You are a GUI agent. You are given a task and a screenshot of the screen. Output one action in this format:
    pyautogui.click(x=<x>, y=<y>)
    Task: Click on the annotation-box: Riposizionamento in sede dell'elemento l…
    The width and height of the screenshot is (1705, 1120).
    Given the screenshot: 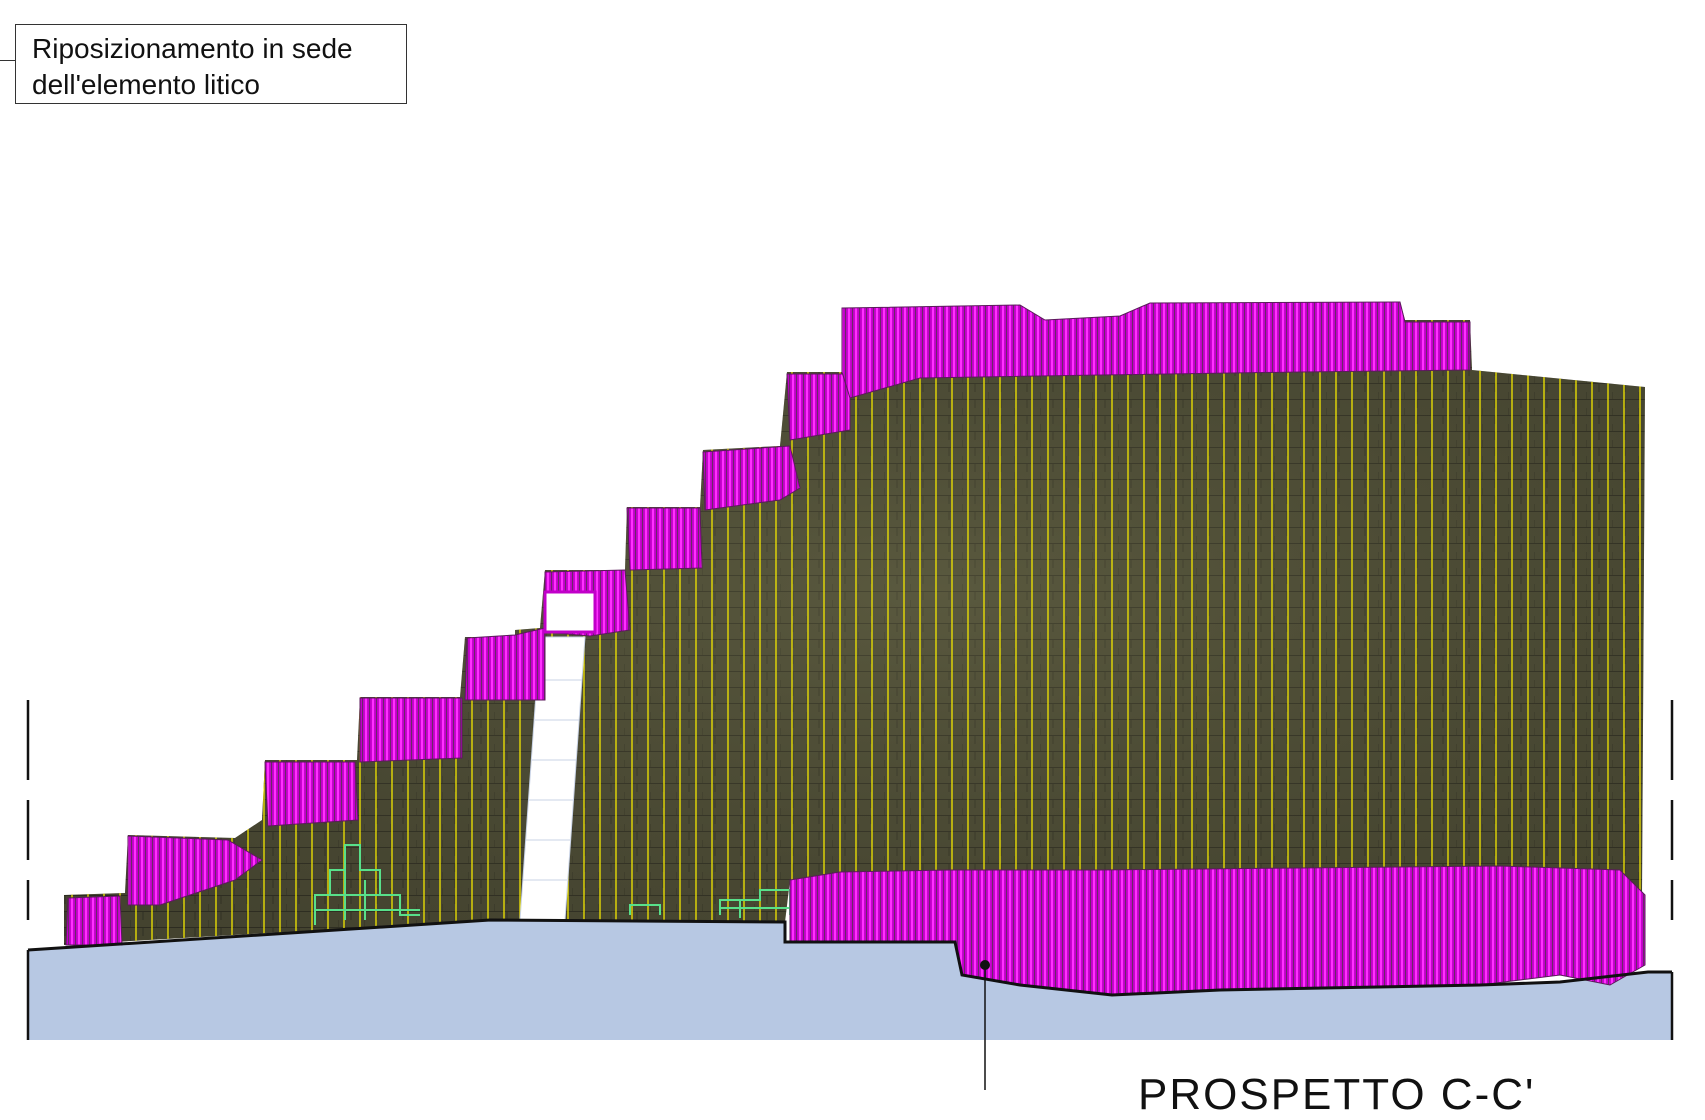 What is the action you would take?
    pyautogui.click(x=211, y=64)
    